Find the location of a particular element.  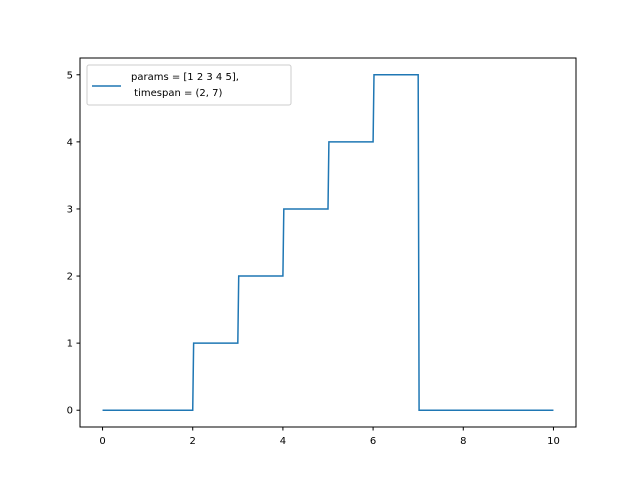

y-tick-label: 1 is located at coordinates (70, 344).